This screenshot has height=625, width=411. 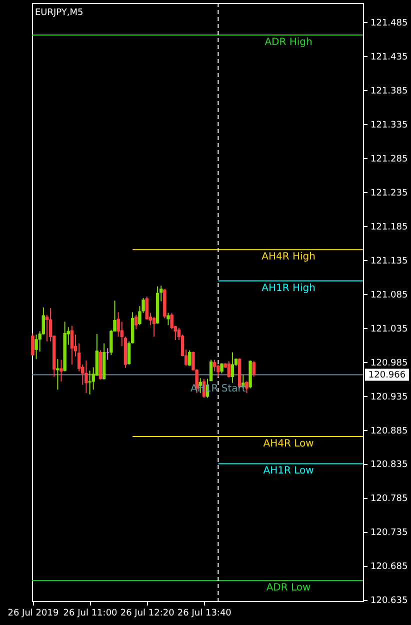 I want to click on y-tick-label: 121.185, so click(x=389, y=227).